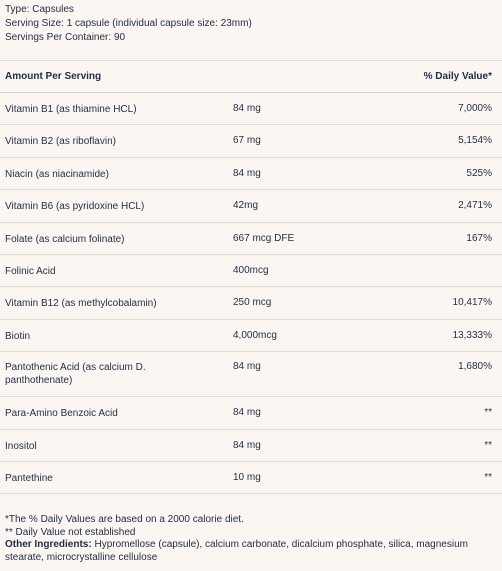 The width and height of the screenshot is (502, 571). What do you see at coordinates (247, 141) in the screenshot?
I see `ingredient-amount: 67 mg` at bounding box center [247, 141].